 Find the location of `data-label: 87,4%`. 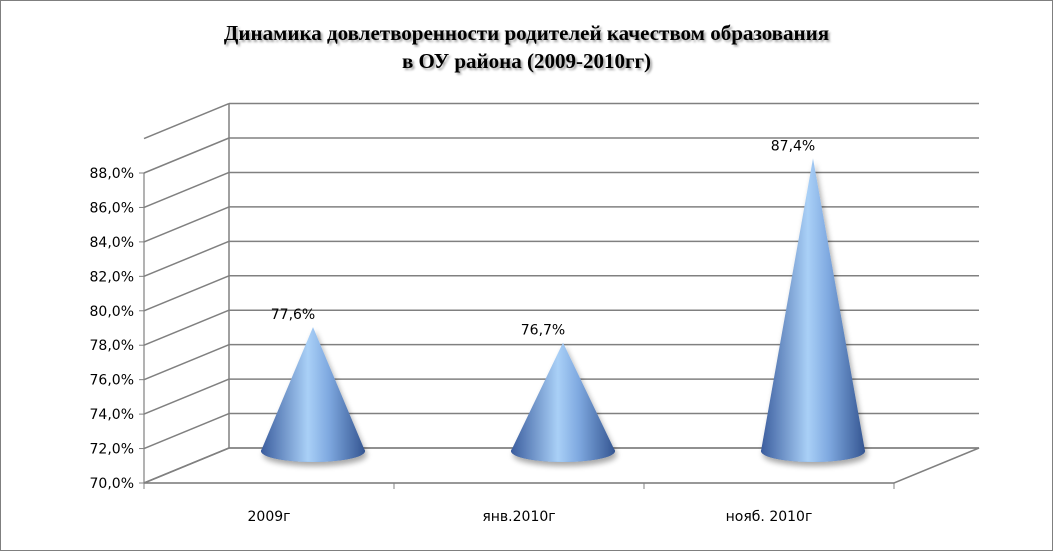

data-label: 87,4% is located at coordinates (793, 146).